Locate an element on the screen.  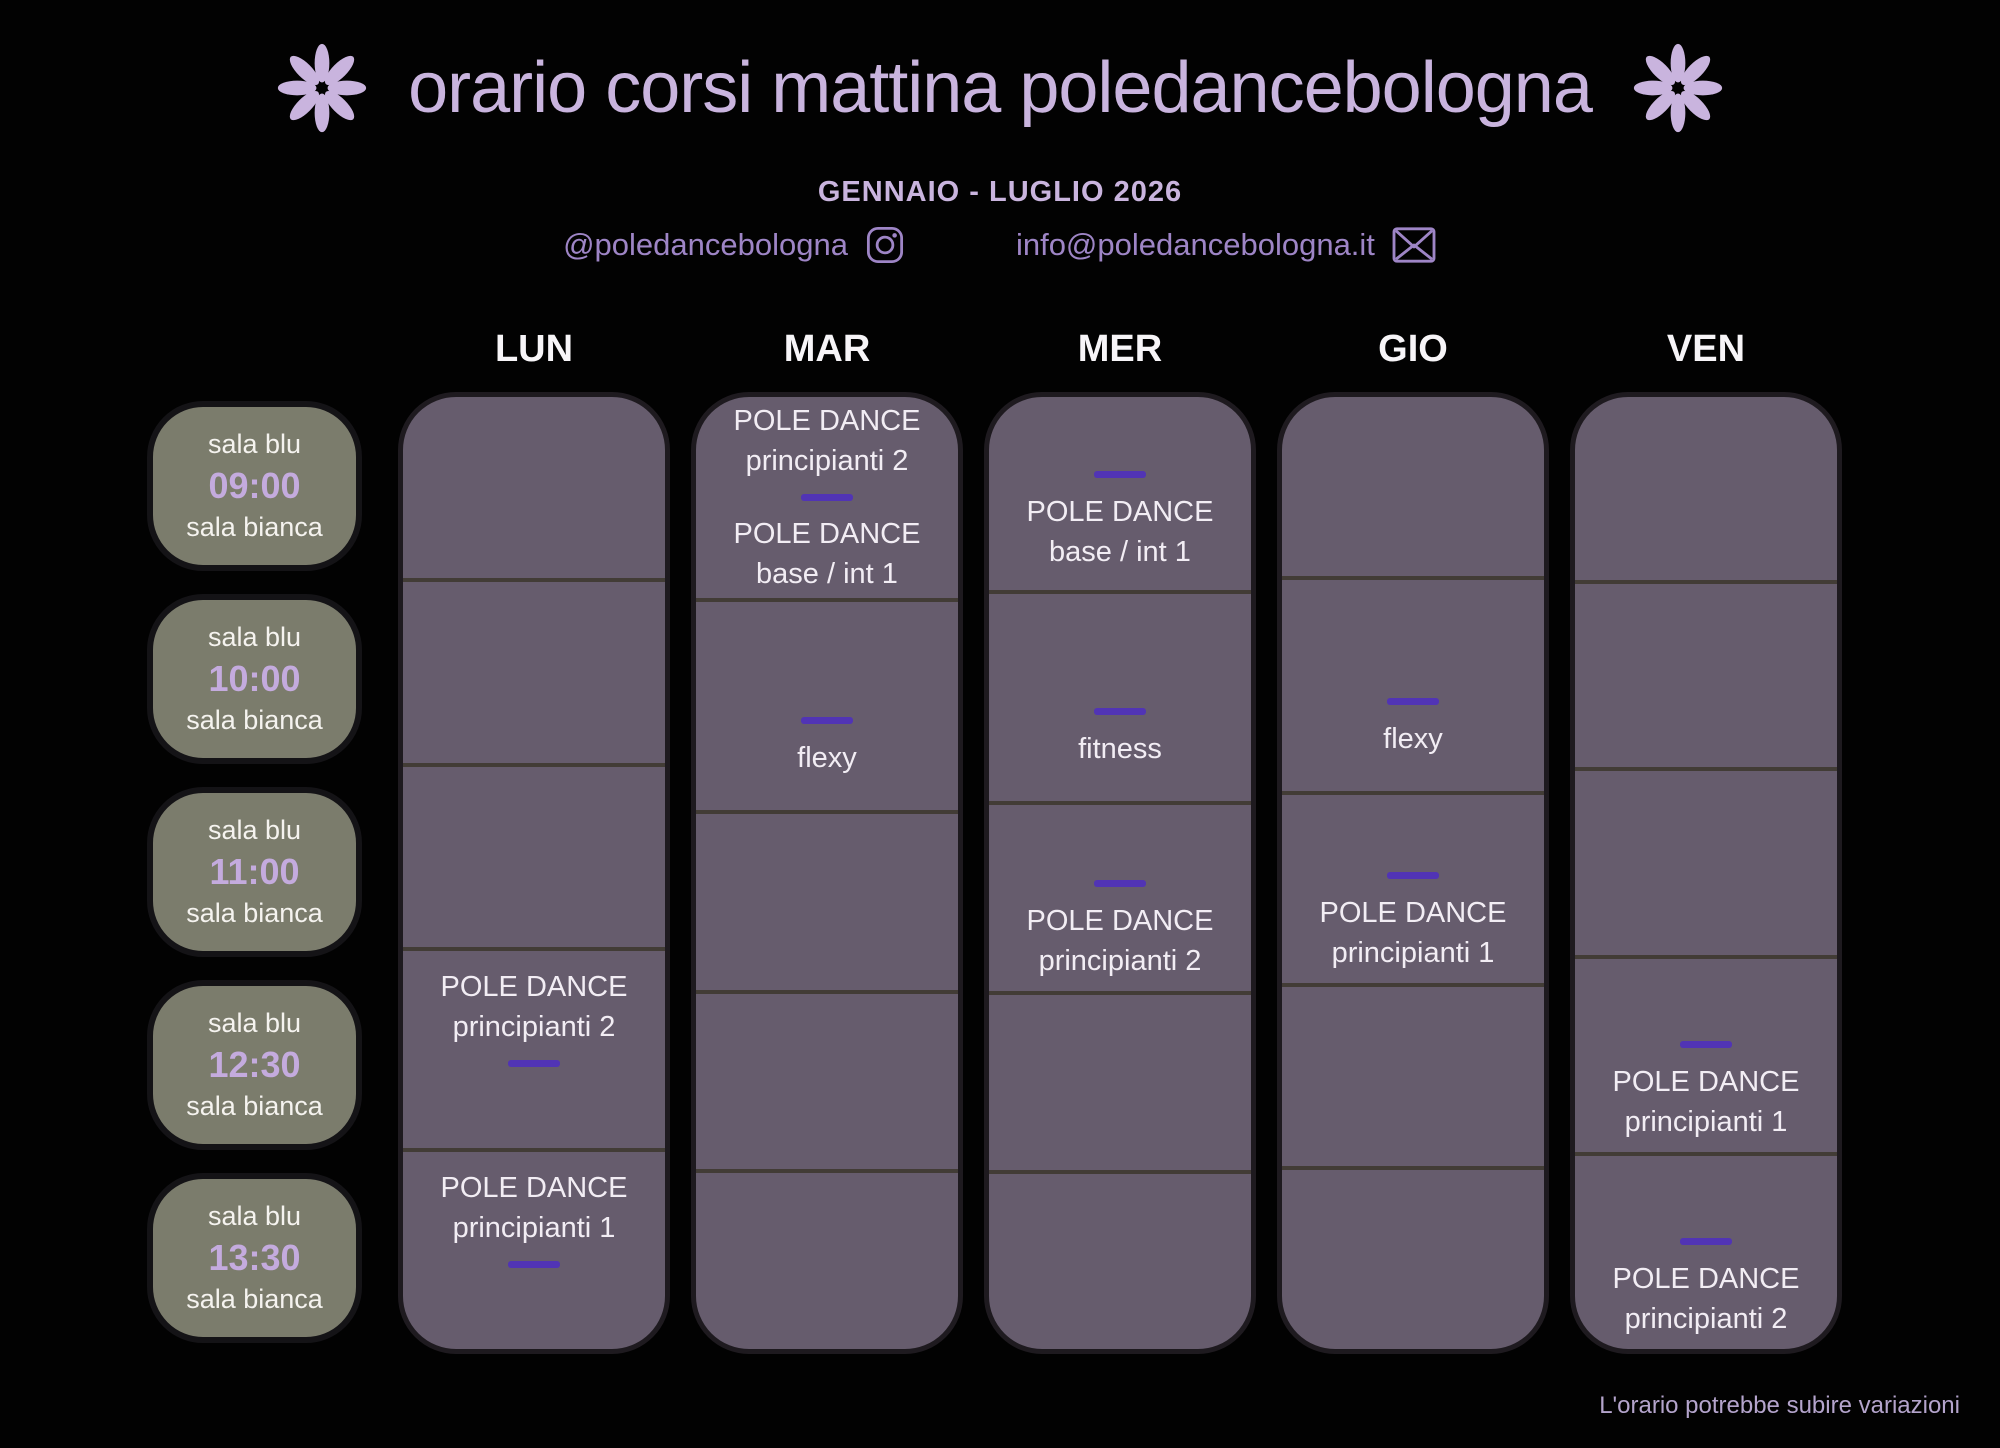
page-title: orario corsi mattina poledancebologna is located at coordinates (1000, 88).